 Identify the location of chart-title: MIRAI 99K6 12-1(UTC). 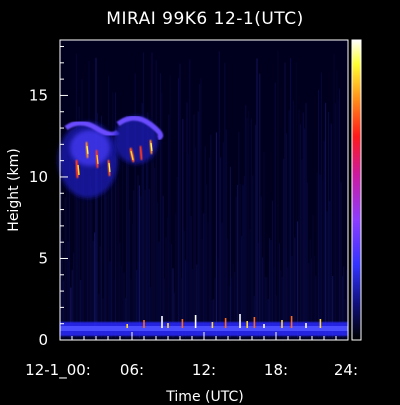
(205, 19).